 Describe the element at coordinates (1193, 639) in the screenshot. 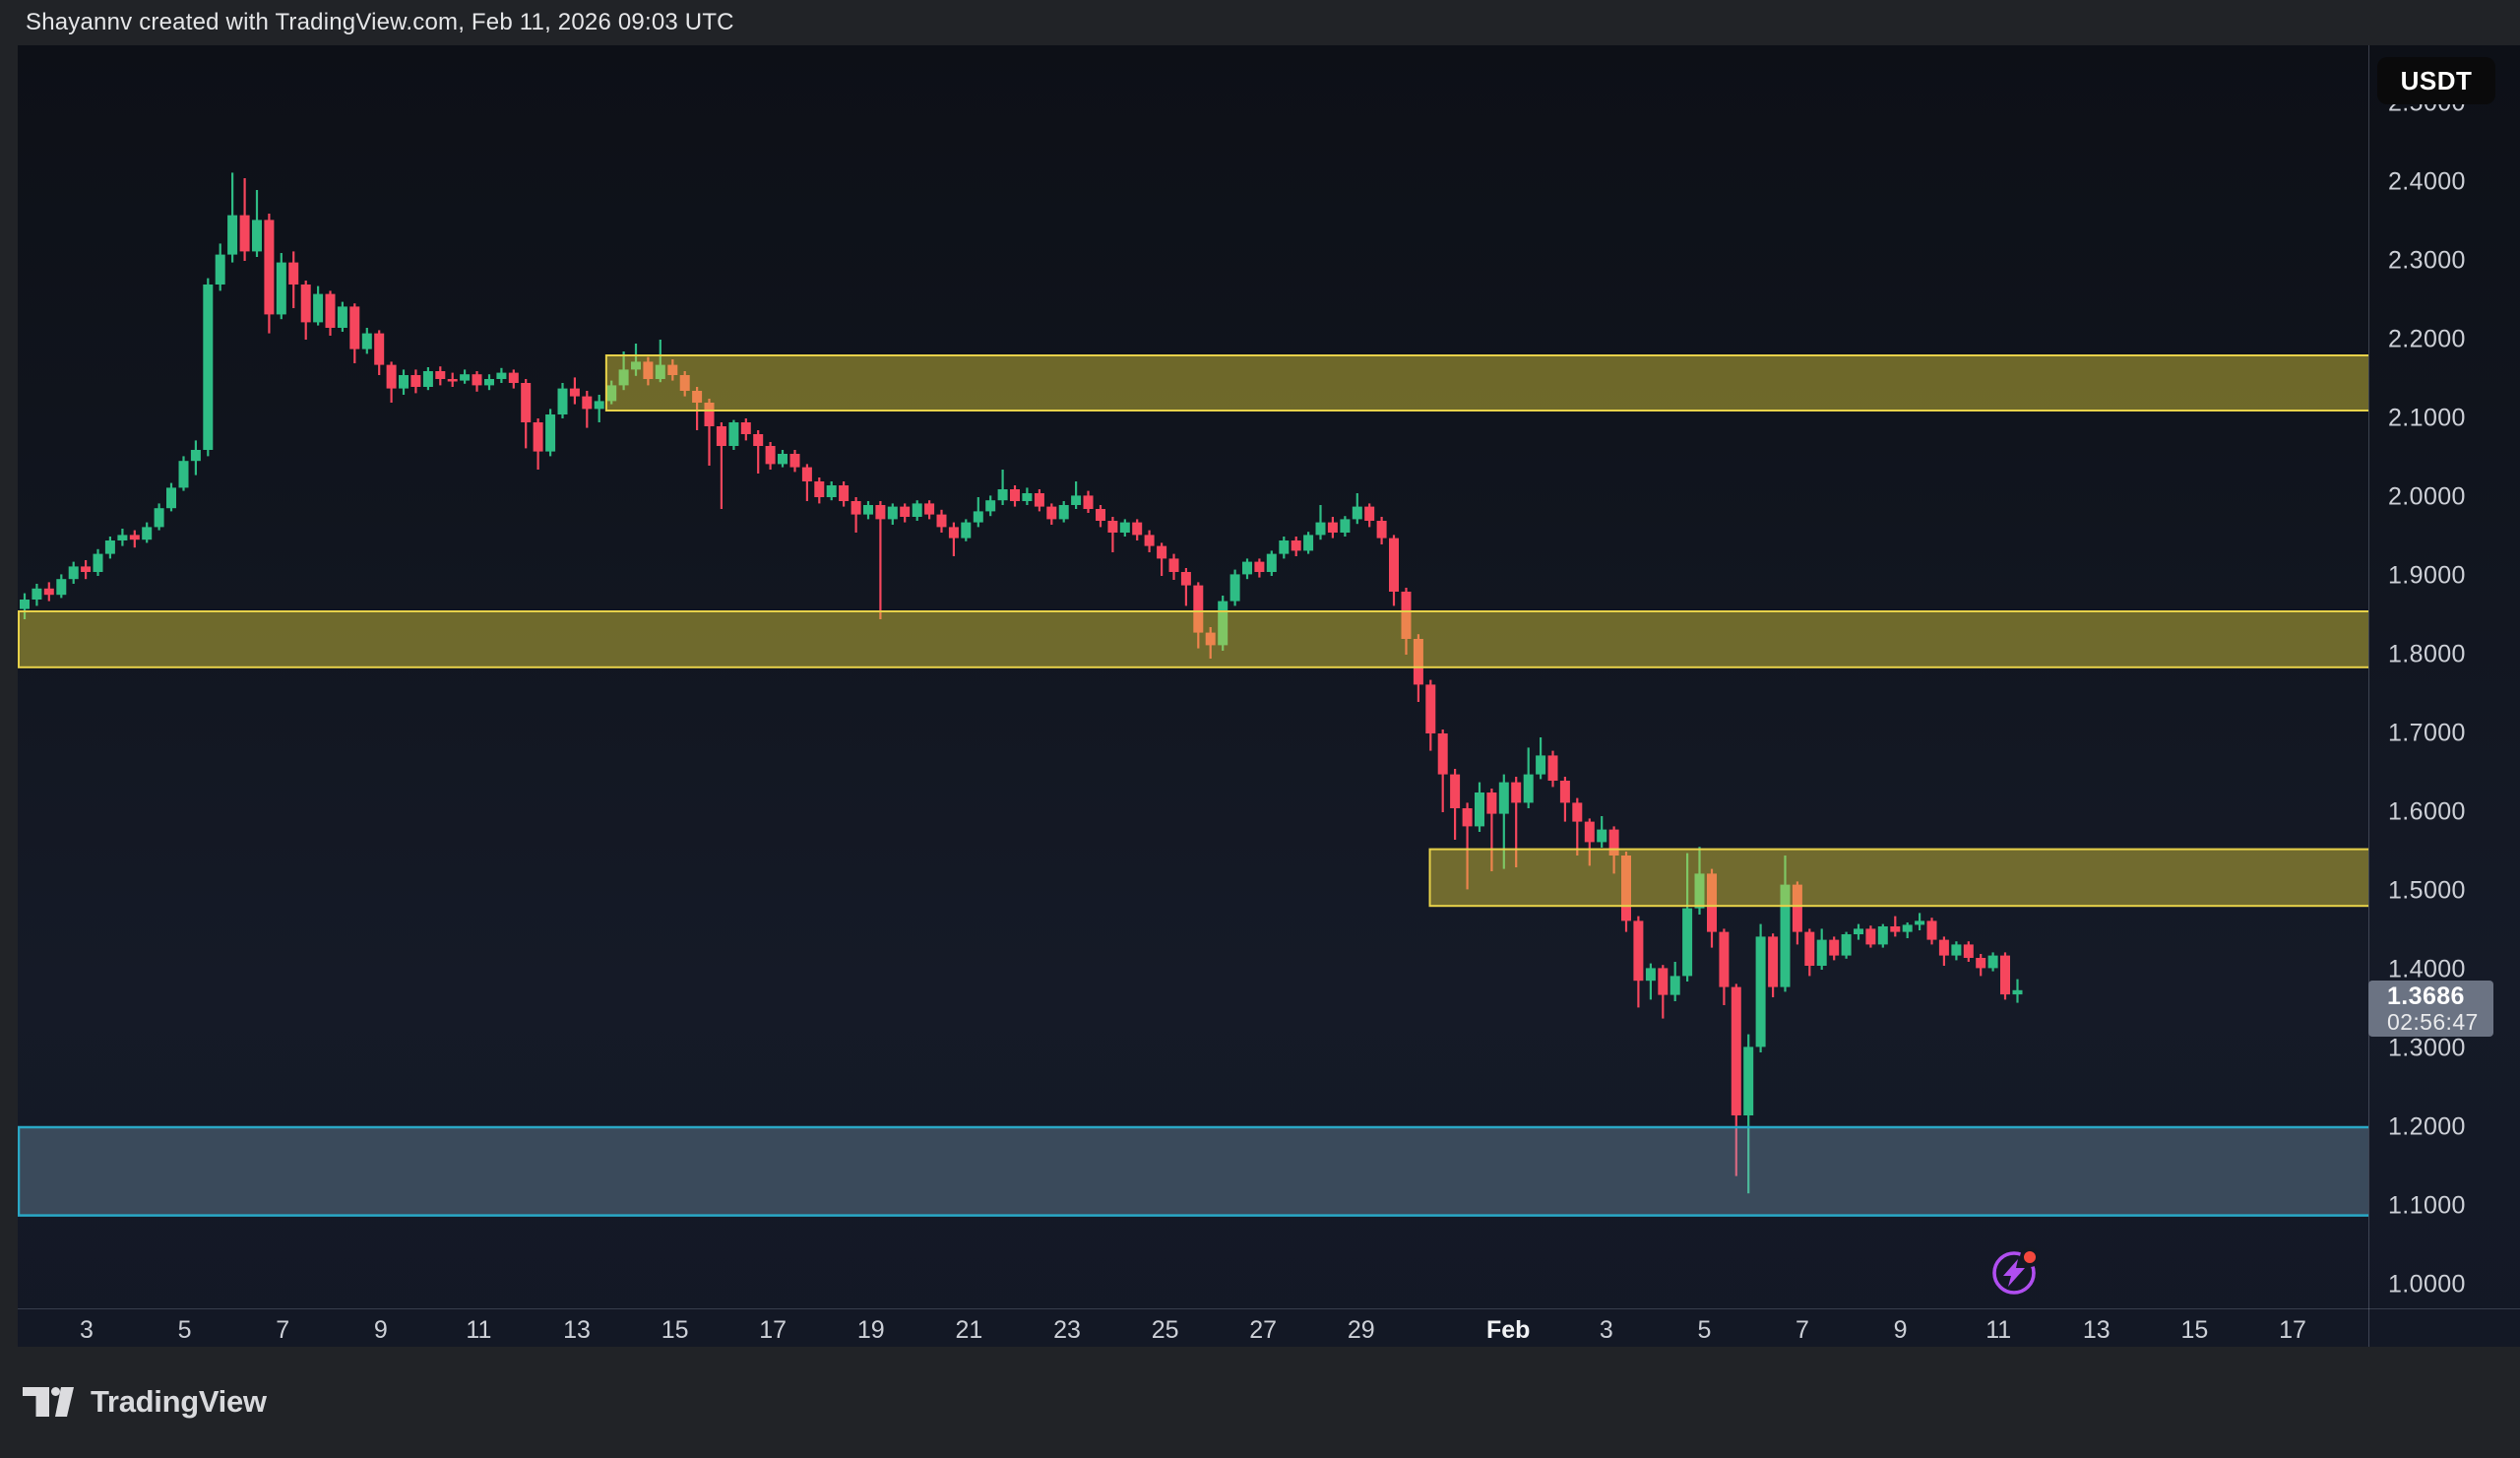

I see `supply-zone-mid` at that location.